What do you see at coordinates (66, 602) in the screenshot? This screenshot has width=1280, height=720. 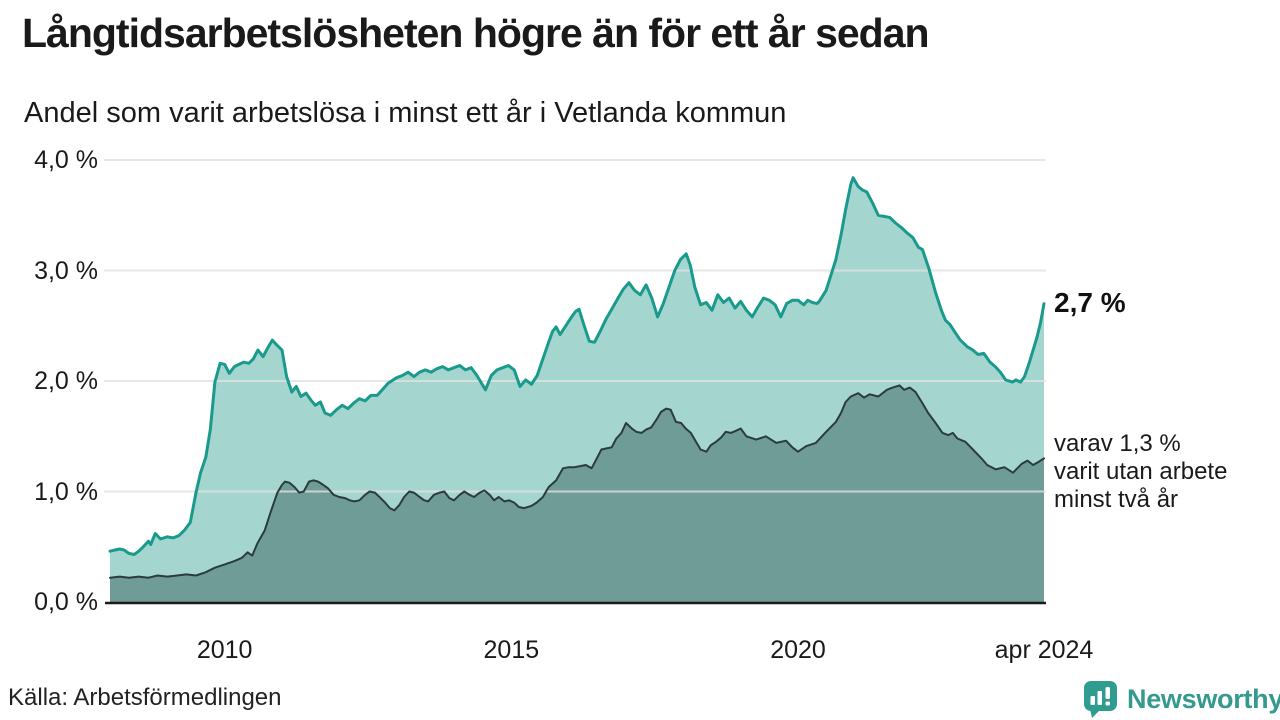 I see `y-tick-label: 0,0 %` at bounding box center [66, 602].